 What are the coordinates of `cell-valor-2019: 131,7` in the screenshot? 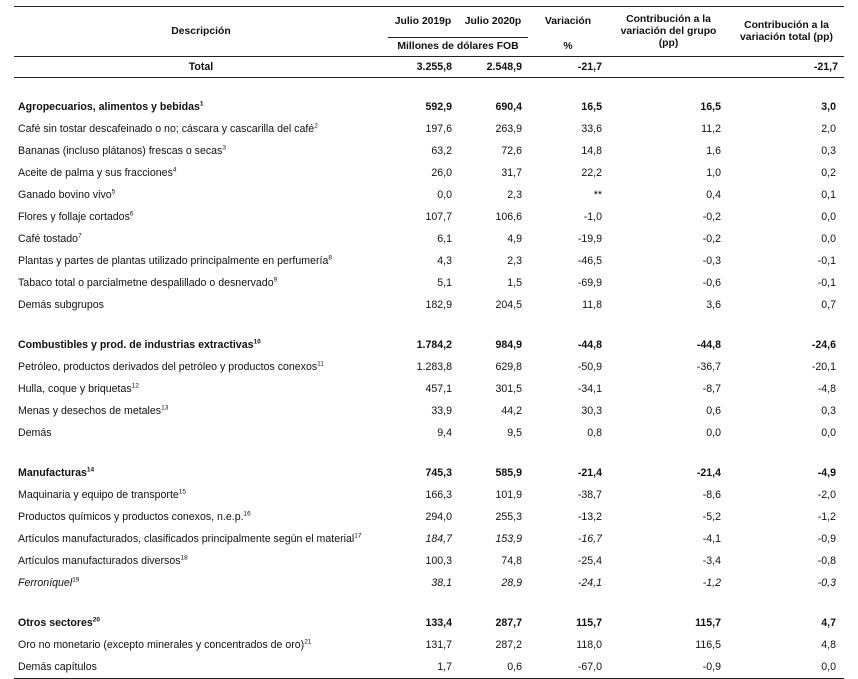 It's located at (438, 645).